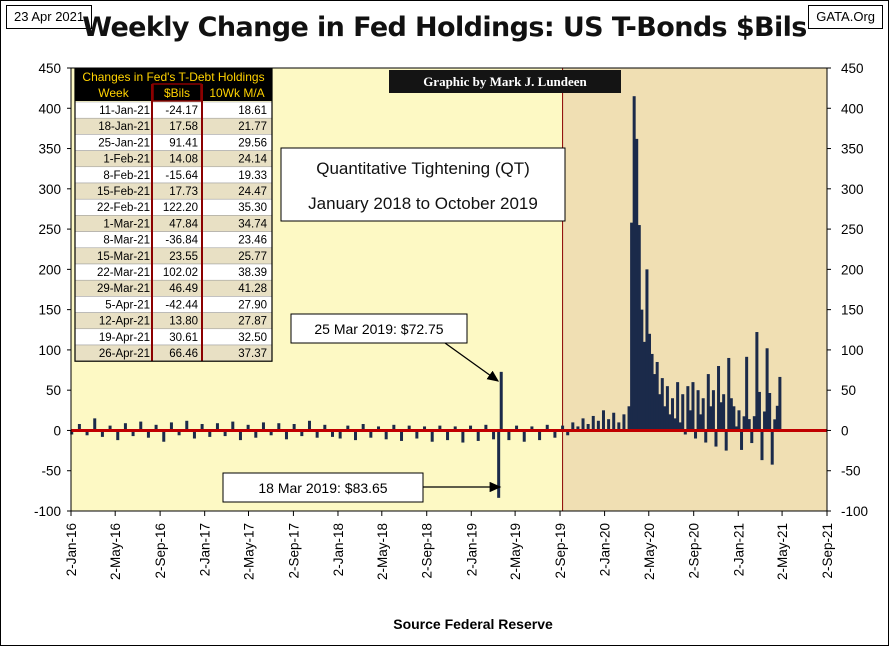 Image resolution: width=889 pixels, height=646 pixels. Describe the element at coordinates (852, 229) in the screenshot. I see `y-tick-label-right: 250` at that location.